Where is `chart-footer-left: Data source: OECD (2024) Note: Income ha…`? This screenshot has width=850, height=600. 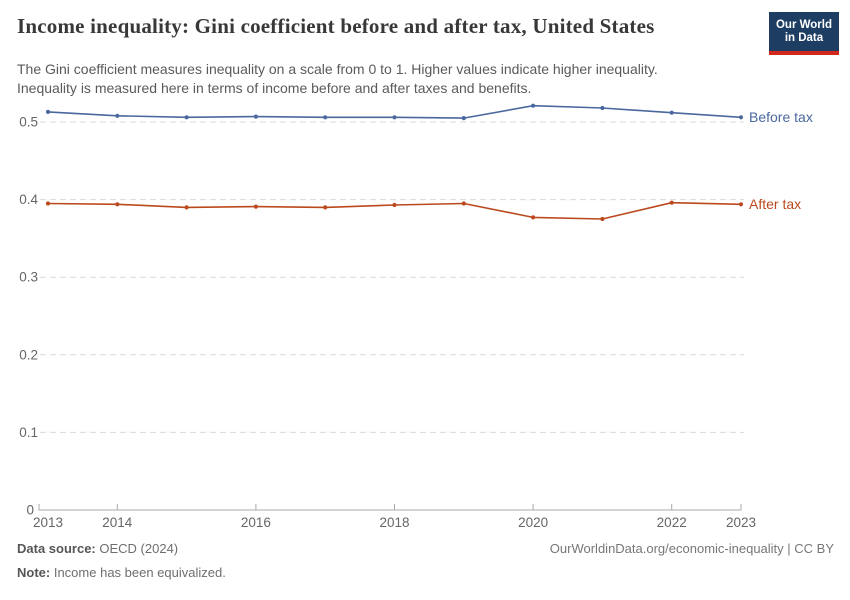
chart-footer-left: Data source: OECD (2024) Note: Income ha… is located at coordinates (121, 565).